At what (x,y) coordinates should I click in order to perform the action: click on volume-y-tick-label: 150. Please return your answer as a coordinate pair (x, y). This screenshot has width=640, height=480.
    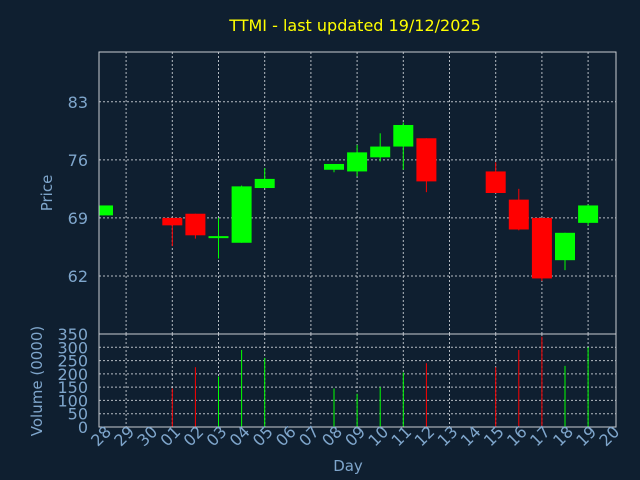
    Looking at the image, I should click on (72, 387).